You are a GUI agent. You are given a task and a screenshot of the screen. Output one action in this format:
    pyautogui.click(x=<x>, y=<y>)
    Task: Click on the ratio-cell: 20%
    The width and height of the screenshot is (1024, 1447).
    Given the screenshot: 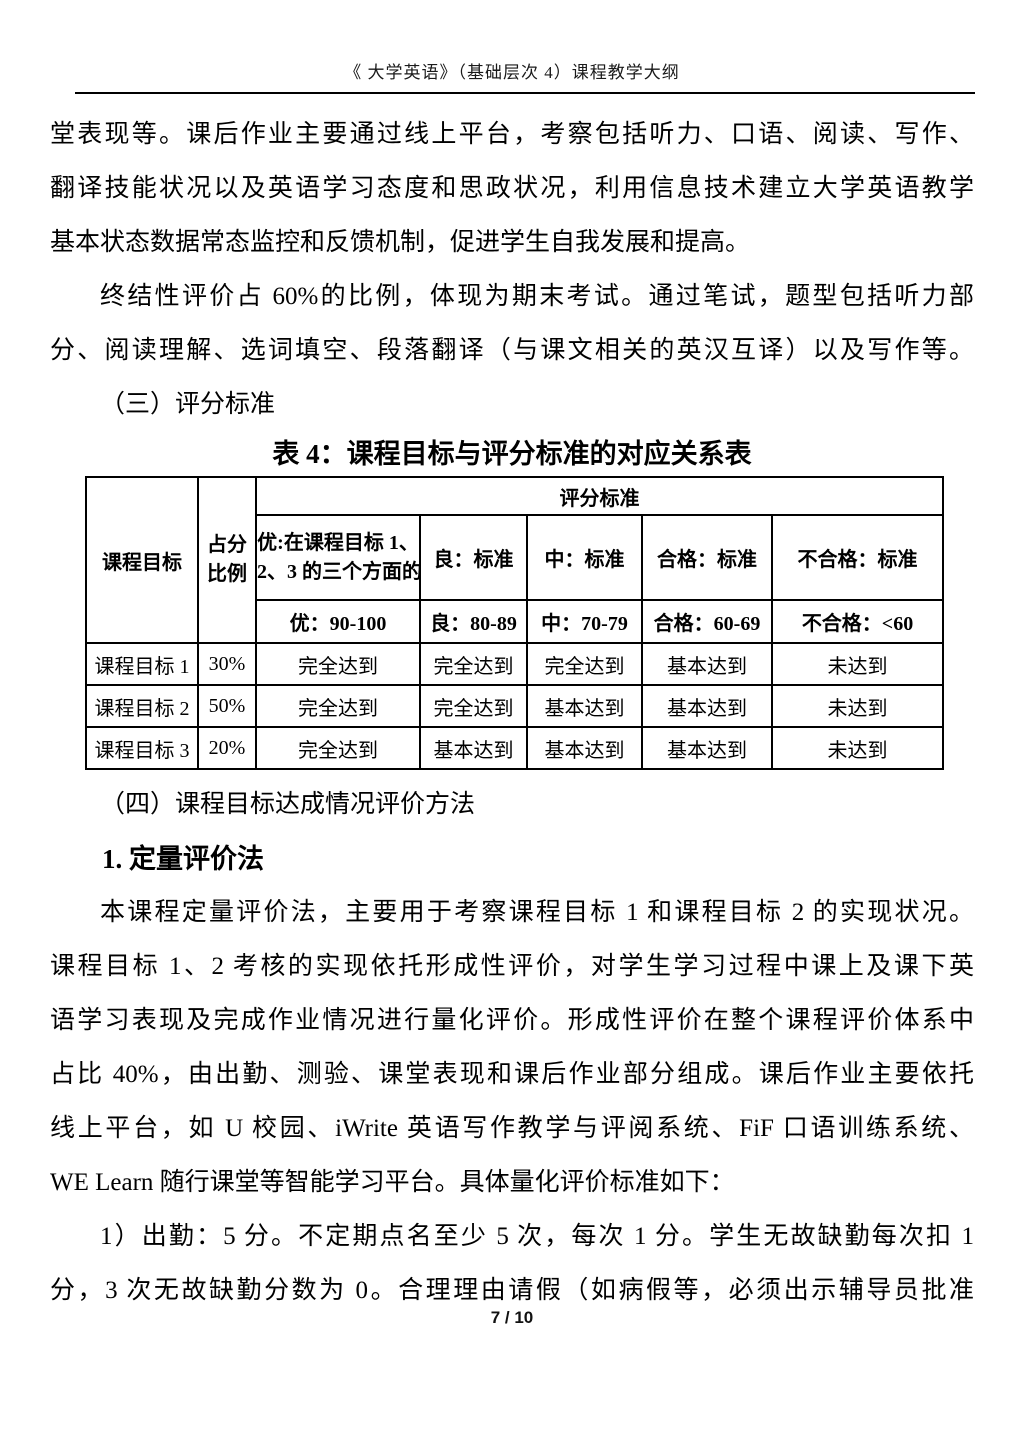 What is the action you would take?
    pyautogui.click(x=227, y=748)
    